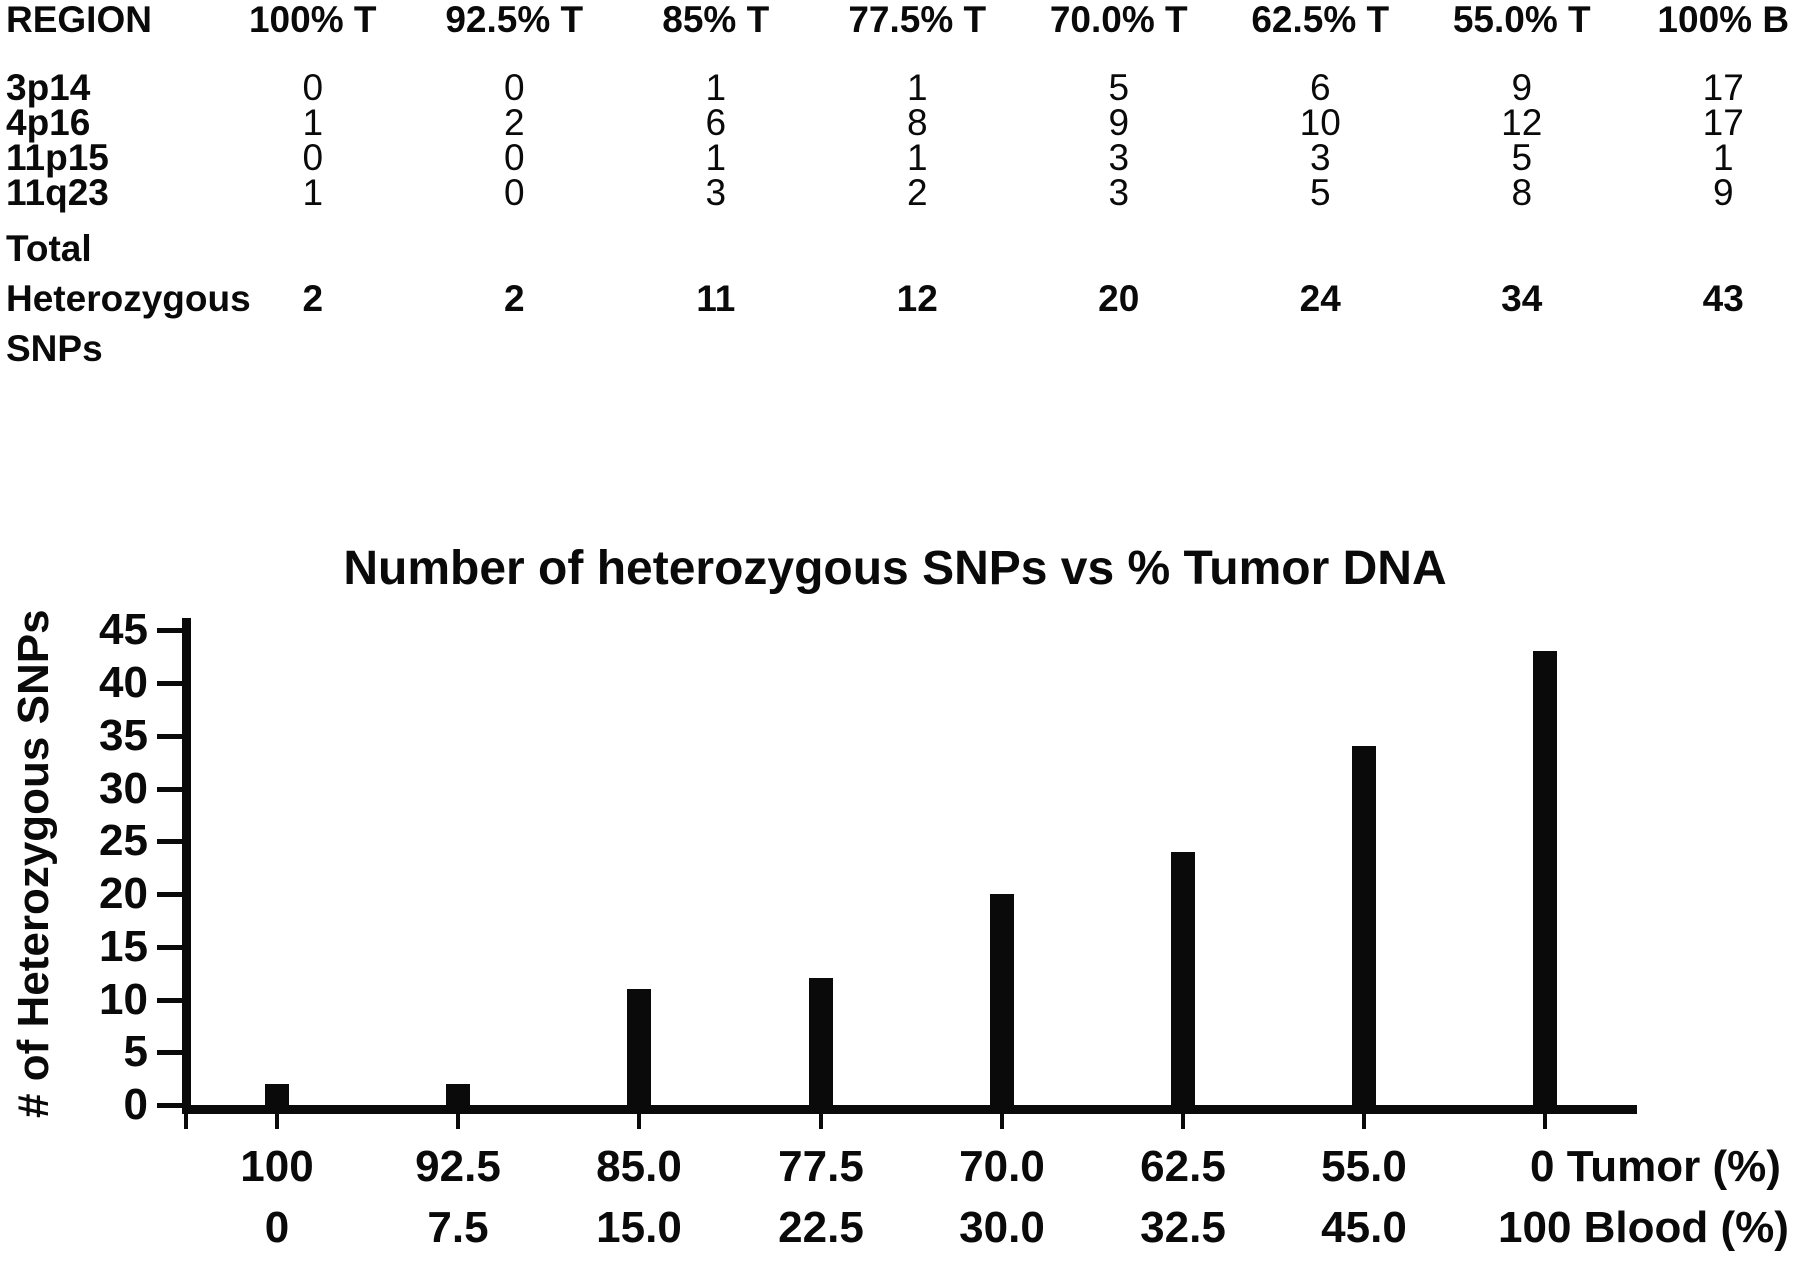 The height and width of the screenshot is (1266, 1800). Describe the element at coordinates (1723, 298) in the screenshot. I see `total-value-col7: 43` at that location.